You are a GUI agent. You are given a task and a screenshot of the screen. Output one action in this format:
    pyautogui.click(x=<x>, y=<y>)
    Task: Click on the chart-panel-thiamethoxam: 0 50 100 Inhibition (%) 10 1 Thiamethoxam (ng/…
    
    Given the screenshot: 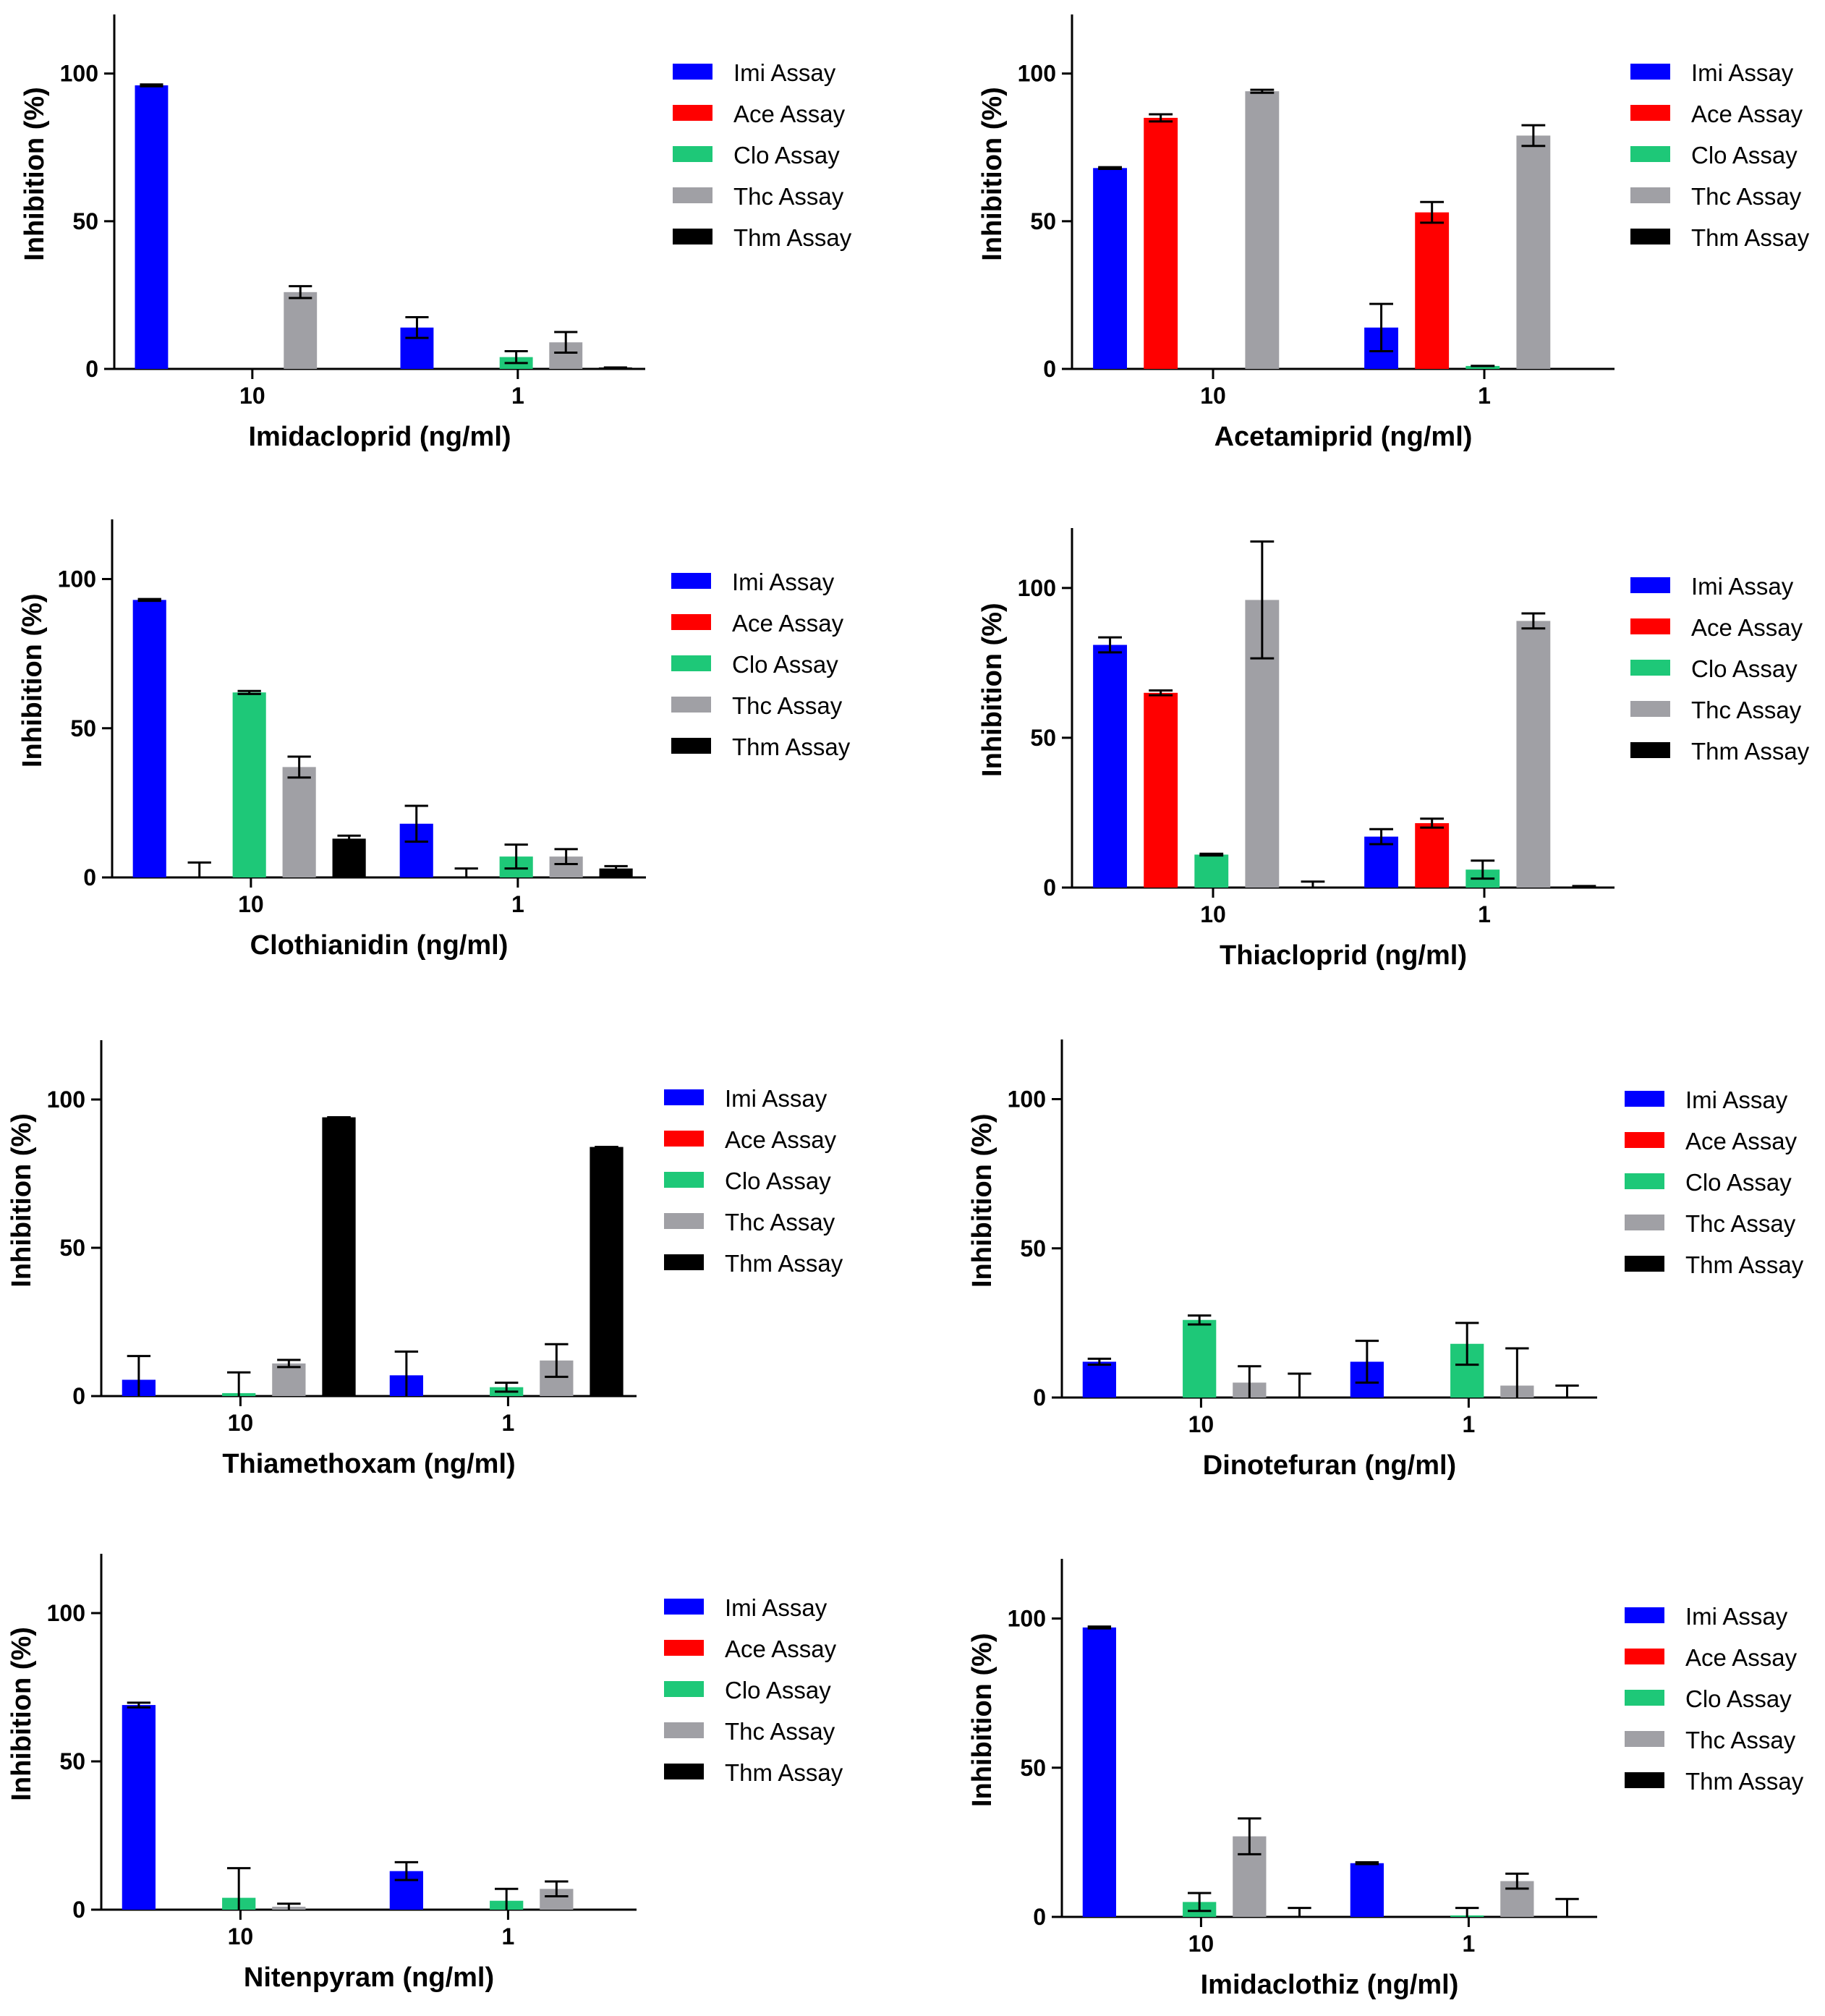 What is the action you would take?
    pyautogui.click(x=425, y=1259)
    